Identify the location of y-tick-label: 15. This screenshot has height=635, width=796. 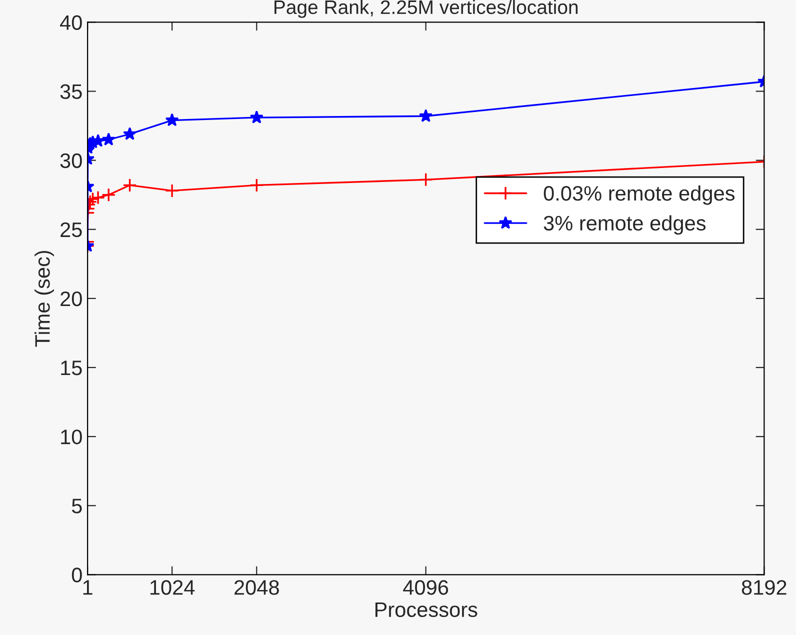
(71, 368).